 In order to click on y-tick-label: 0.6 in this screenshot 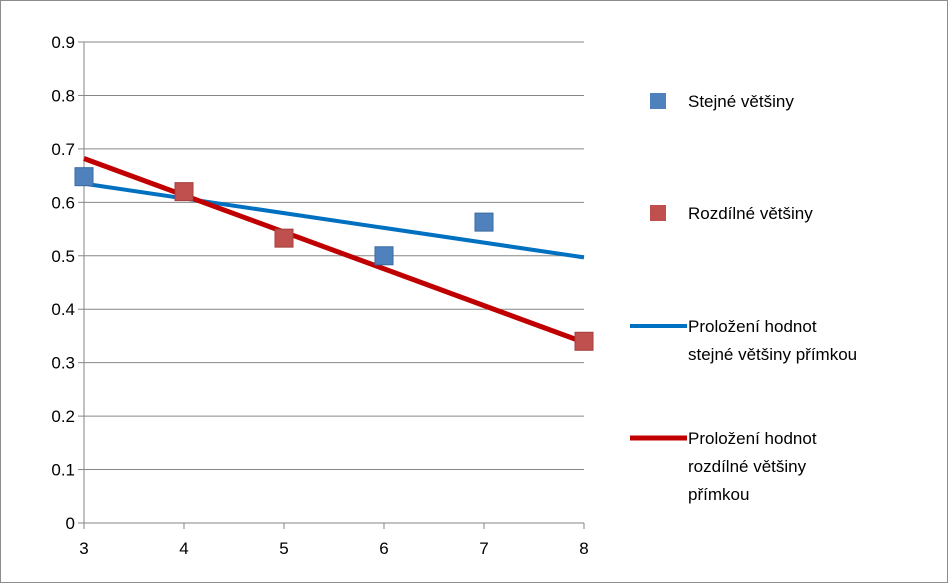, I will do `click(63, 202)`.